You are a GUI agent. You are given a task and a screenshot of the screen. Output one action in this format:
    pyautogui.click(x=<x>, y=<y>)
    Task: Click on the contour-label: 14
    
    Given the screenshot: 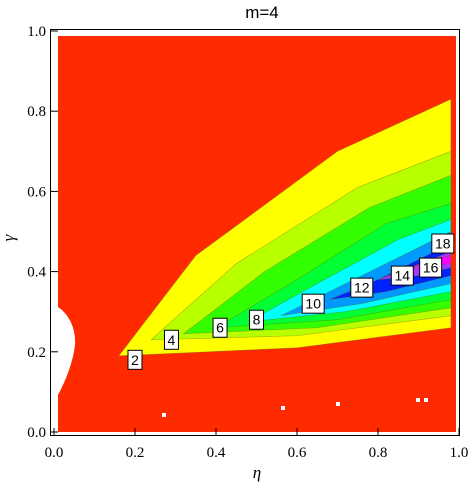 What is the action you would take?
    pyautogui.click(x=402, y=275)
    